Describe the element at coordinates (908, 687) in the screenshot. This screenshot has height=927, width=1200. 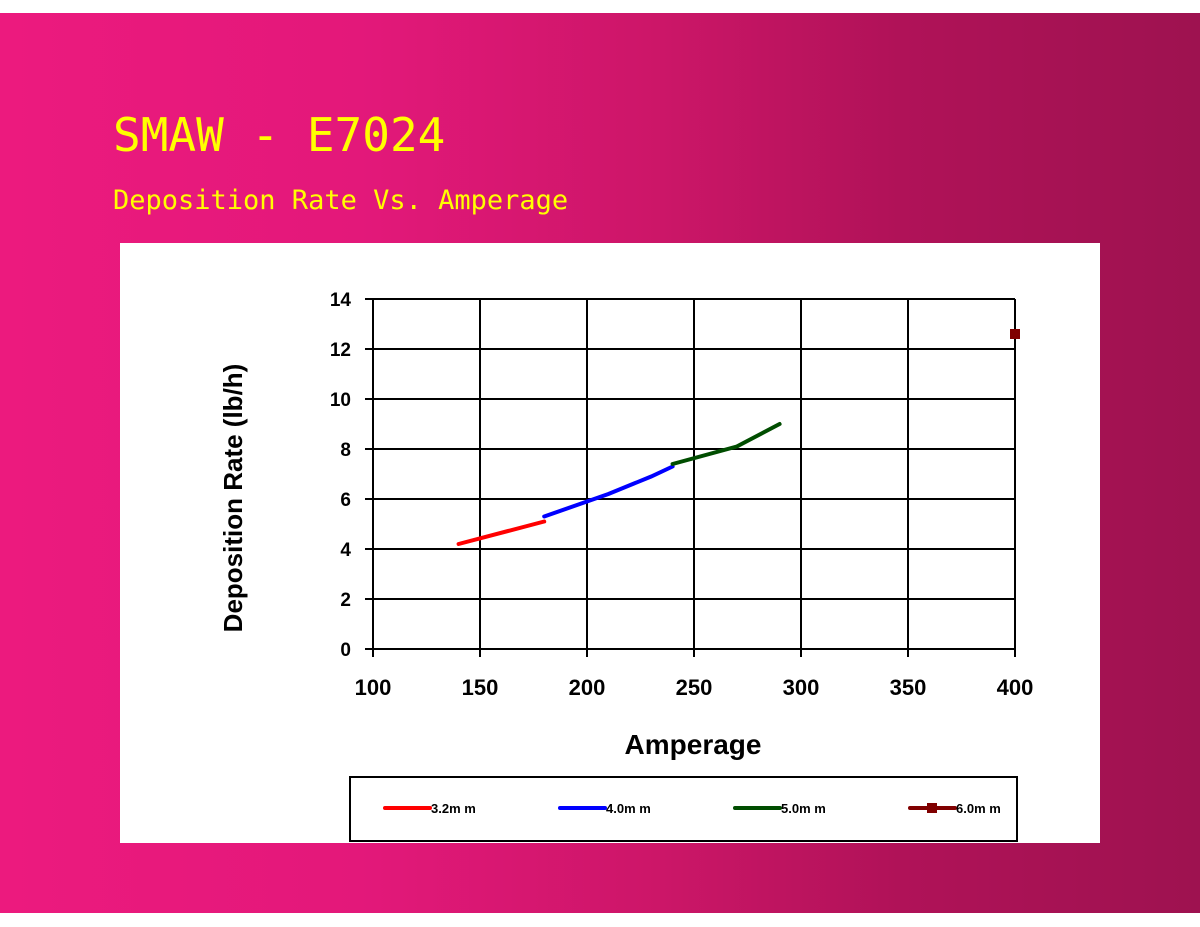
I see `x-tick-label: 350` at that location.